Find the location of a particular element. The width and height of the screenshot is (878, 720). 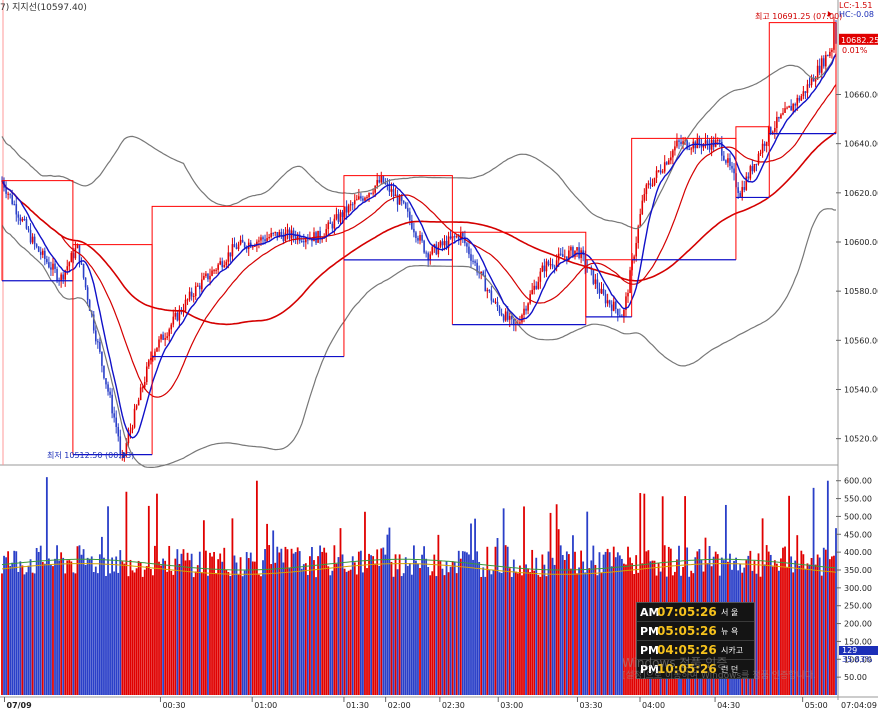

low-arrow is located at coordinates (124, 455).